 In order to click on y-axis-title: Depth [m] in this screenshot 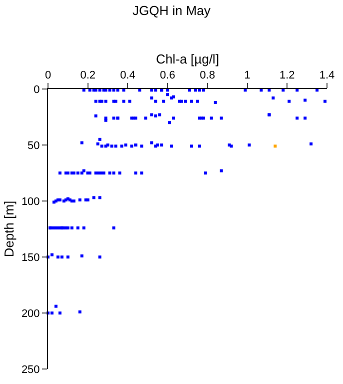, I will do `click(8, 229)`.